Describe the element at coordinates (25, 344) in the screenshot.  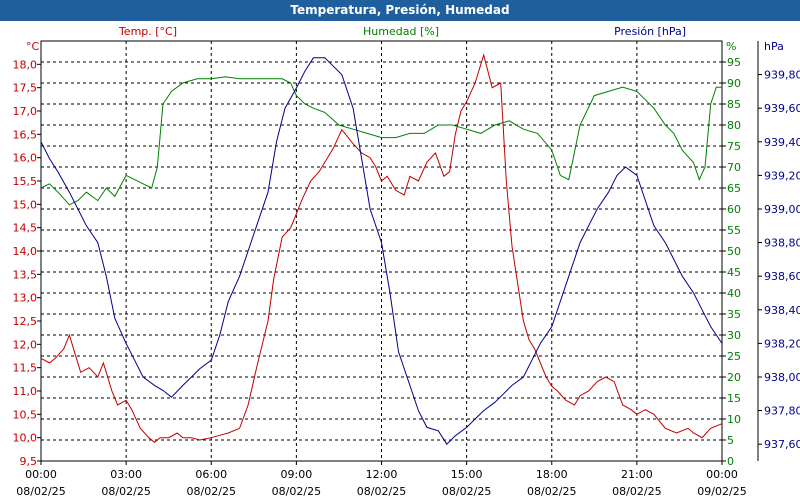
I see `temp-tick-label: 12,0` at that location.